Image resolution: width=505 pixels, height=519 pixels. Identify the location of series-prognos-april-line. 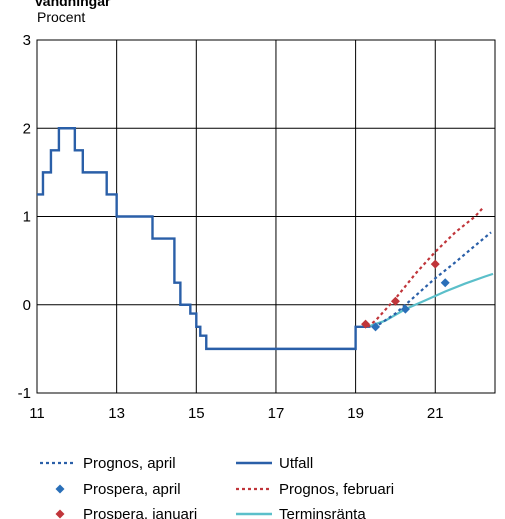
(429, 279).